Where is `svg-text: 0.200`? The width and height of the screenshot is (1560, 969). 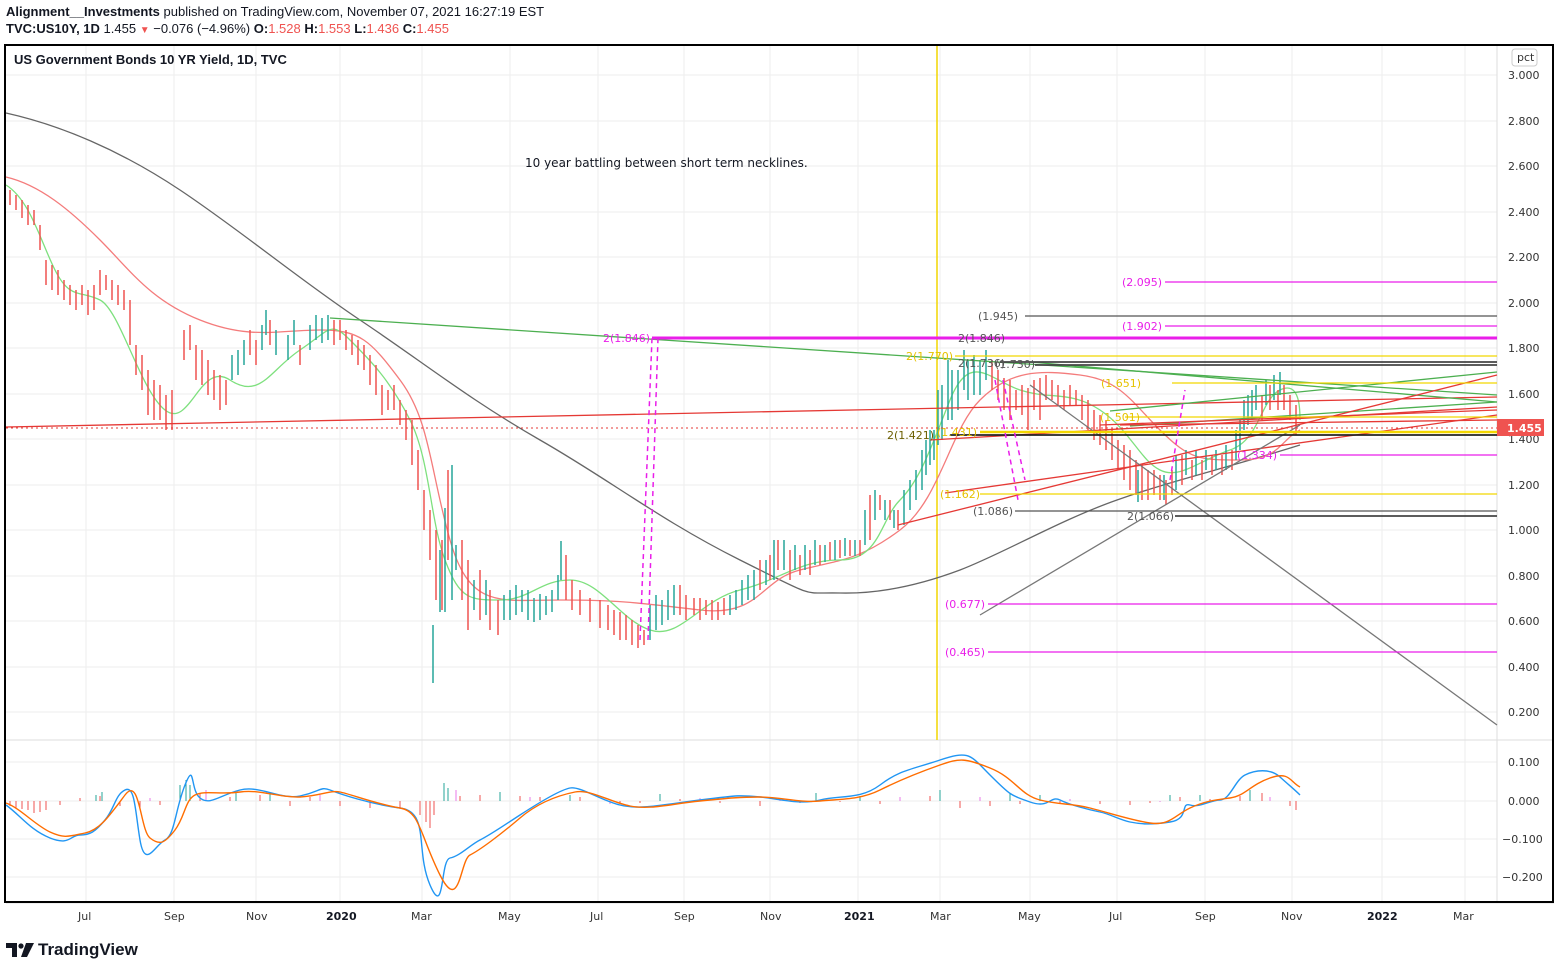 svg-text: 0.200 is located at coordinates (1524, 712).